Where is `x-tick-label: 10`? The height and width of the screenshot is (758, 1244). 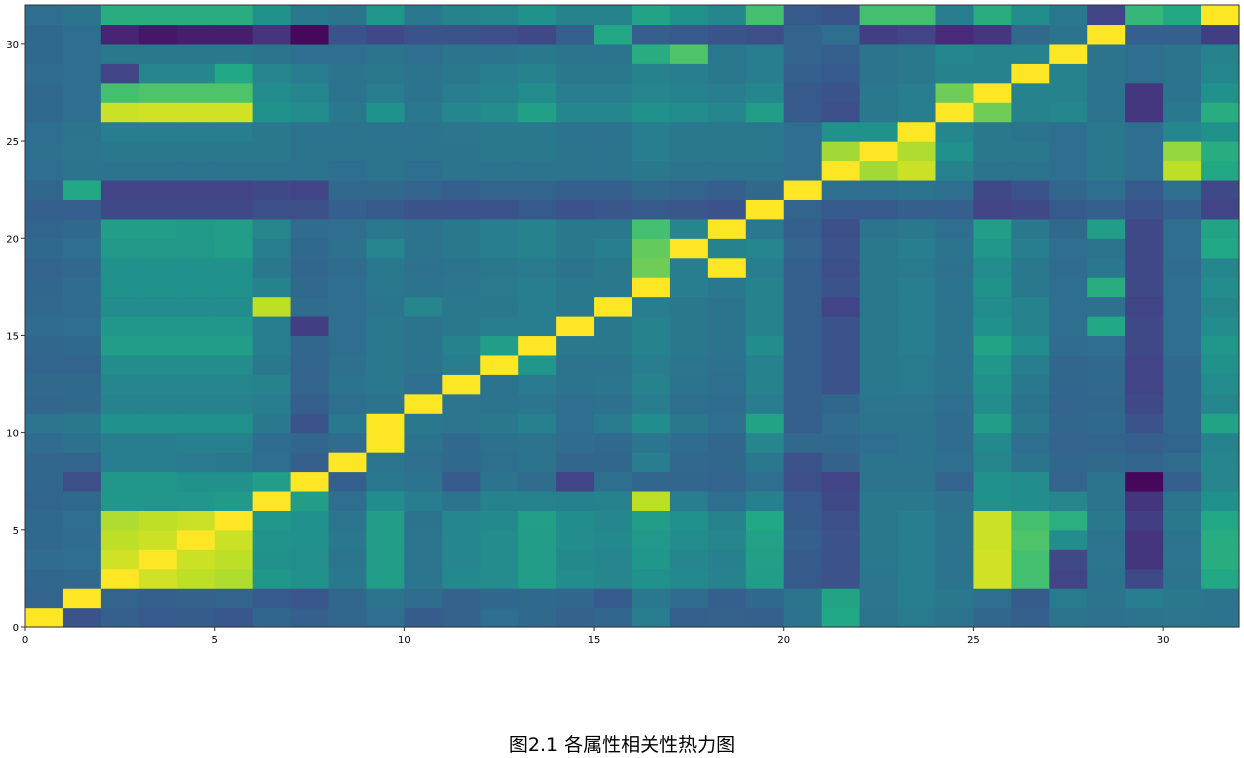 x-tick-label: 10 is located at coordinates (404, 640).